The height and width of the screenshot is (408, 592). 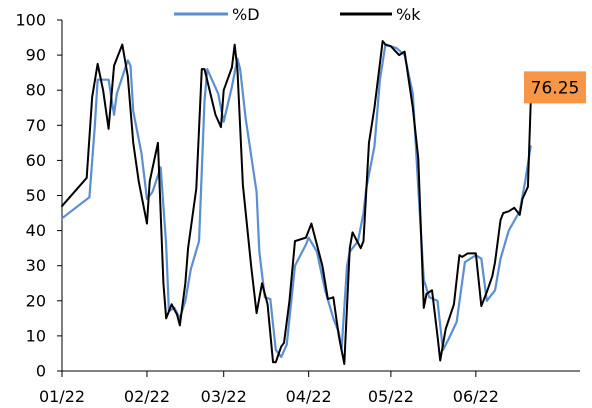 I want to click on y-tick-label: 40, so click(x=36, y=230).